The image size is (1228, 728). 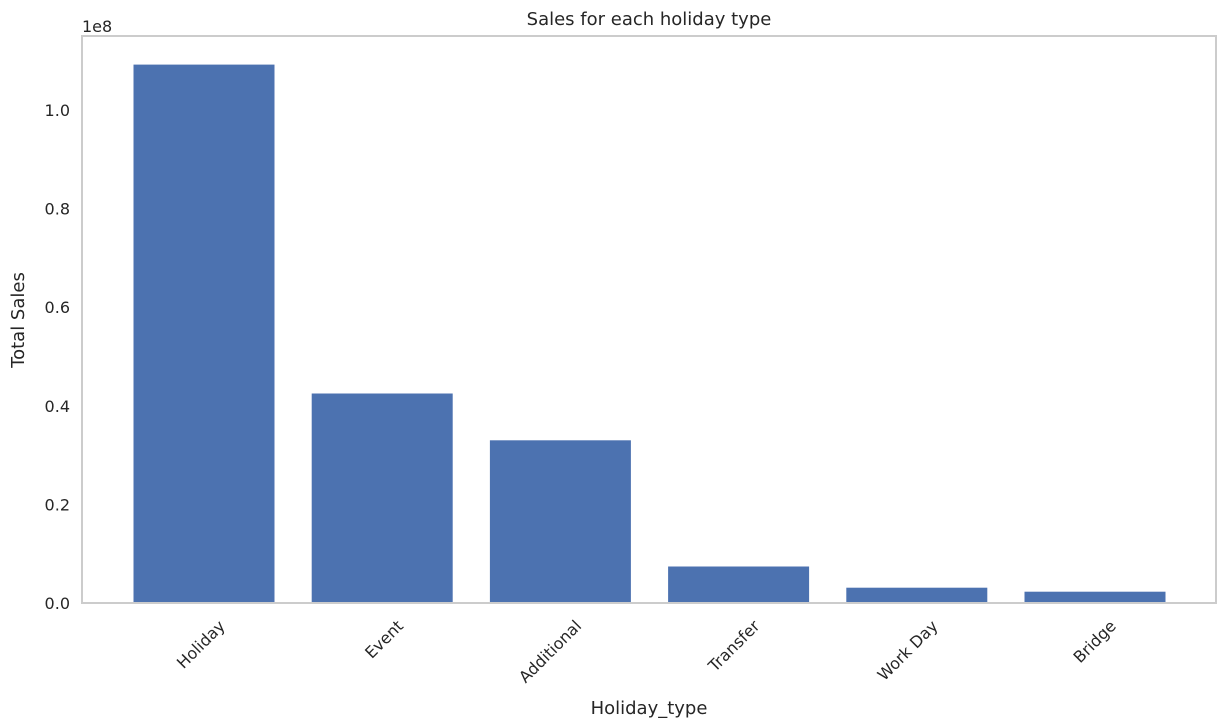 I want to click on x-tick-label-work-day: Work Day, so click(x=908, y=650).